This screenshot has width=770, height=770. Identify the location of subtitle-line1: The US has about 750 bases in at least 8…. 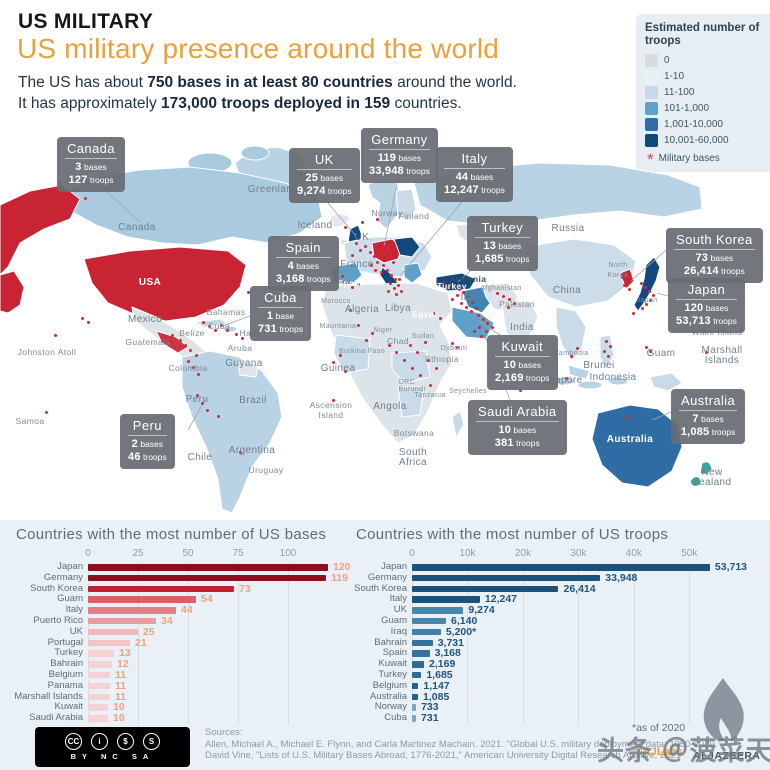
(267, 82).